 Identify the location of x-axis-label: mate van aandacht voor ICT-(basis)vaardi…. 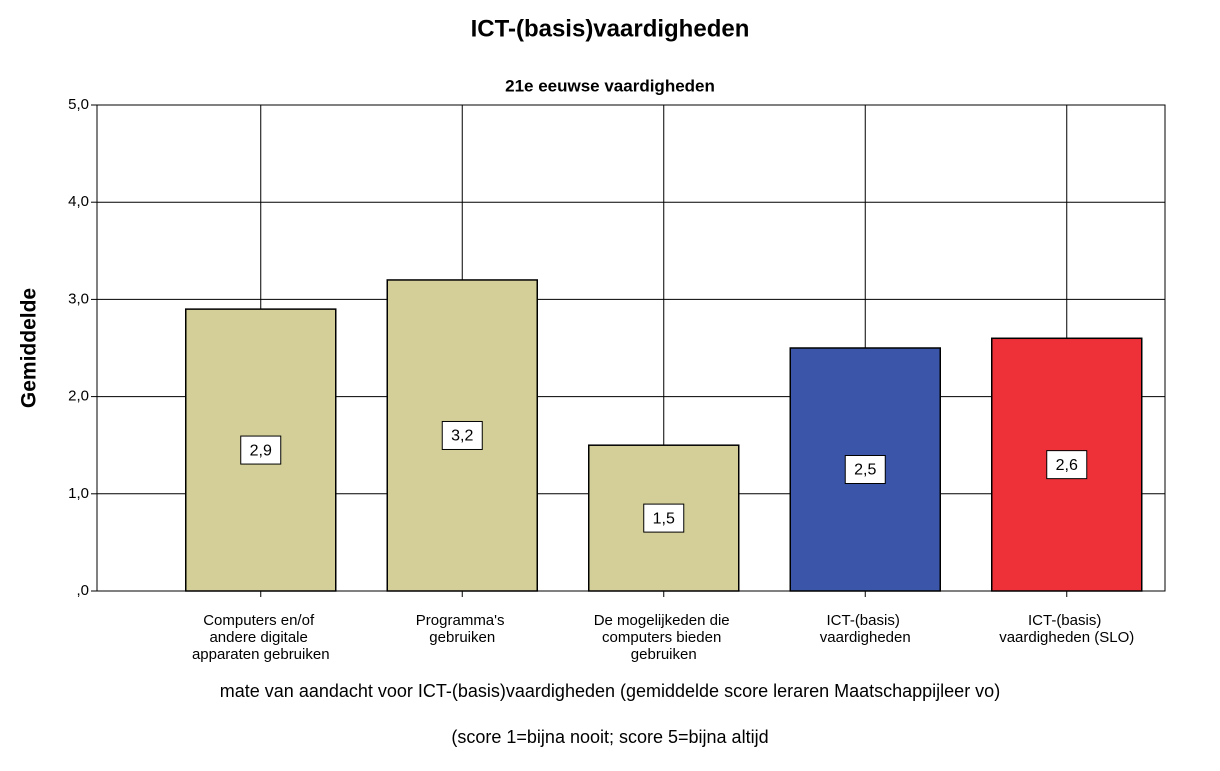
(610, 691).